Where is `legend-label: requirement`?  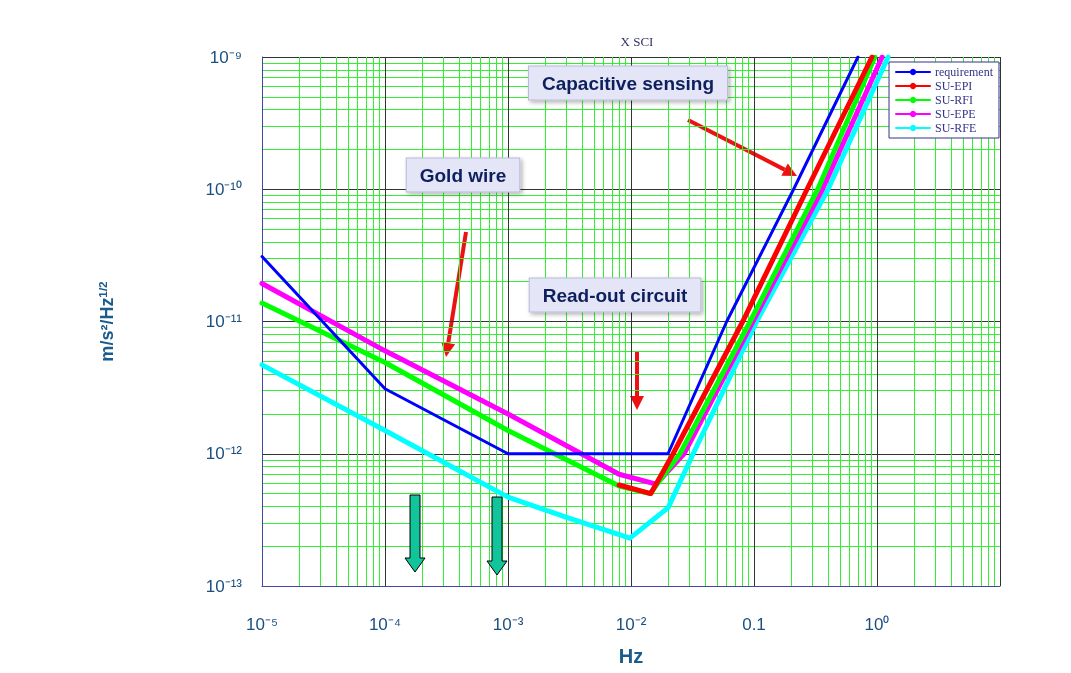
legend-label: requirement is located at coordinates (964, 72).